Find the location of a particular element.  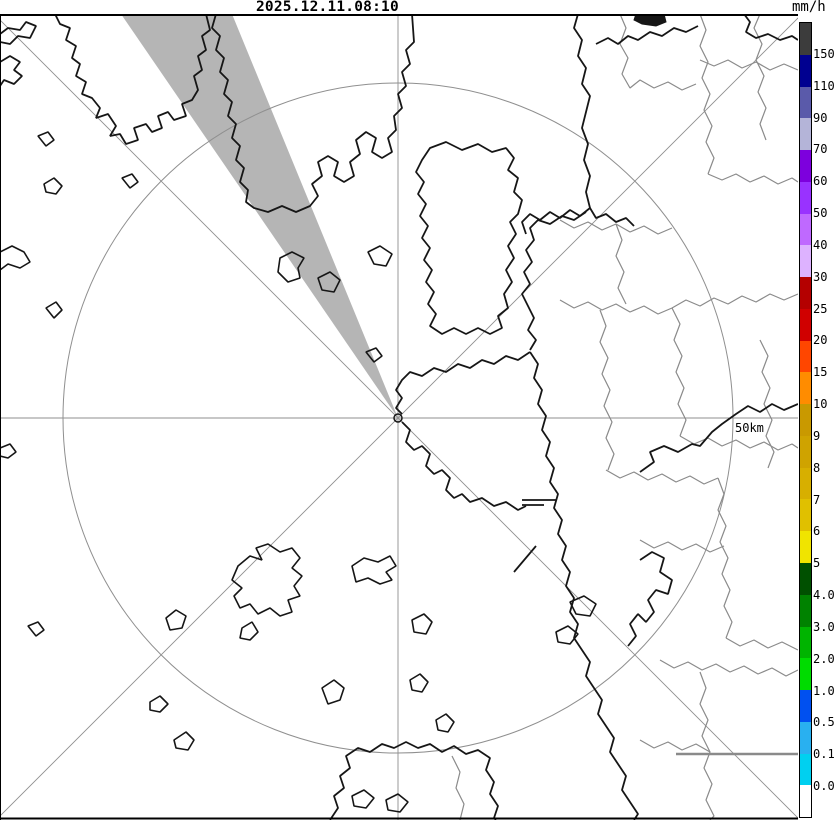

legend-tick-label: 110 is located at coordinates (824, 85).